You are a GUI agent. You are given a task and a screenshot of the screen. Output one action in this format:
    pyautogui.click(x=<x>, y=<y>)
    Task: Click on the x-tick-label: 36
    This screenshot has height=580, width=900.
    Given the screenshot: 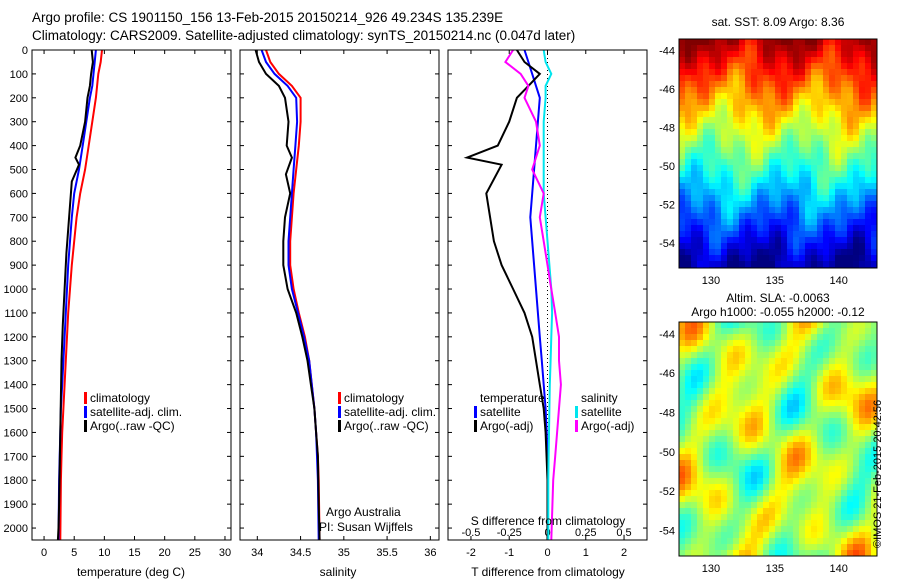 What is the action you would take?
    pyautogui.click(x=430, y=553)
    